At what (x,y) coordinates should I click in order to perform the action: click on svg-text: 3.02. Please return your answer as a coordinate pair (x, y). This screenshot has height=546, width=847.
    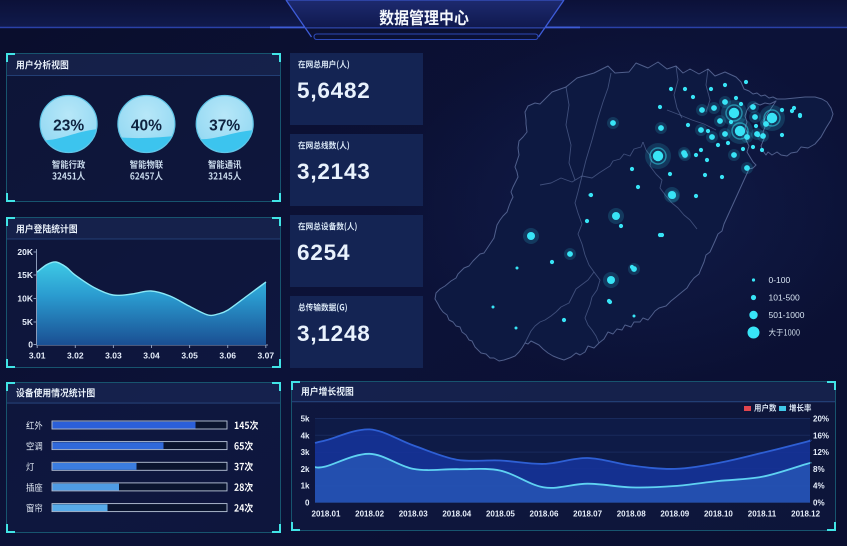
    Looking at the image, I should click on (75, 356).